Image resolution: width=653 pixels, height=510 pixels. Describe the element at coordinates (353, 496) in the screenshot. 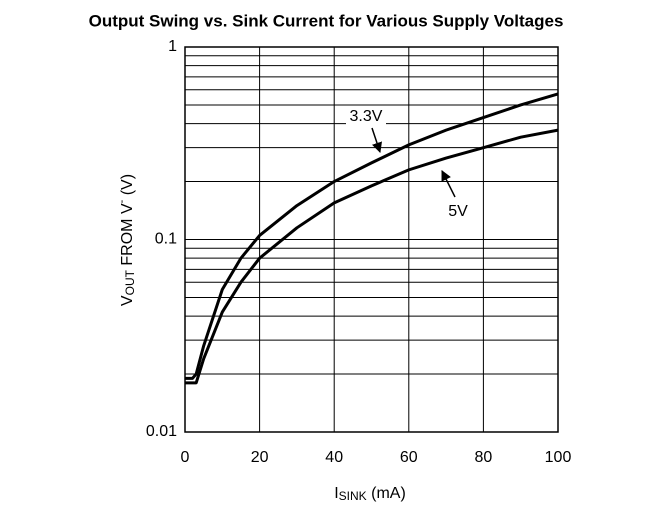

I see `x-label-sub: SINK` at that location.